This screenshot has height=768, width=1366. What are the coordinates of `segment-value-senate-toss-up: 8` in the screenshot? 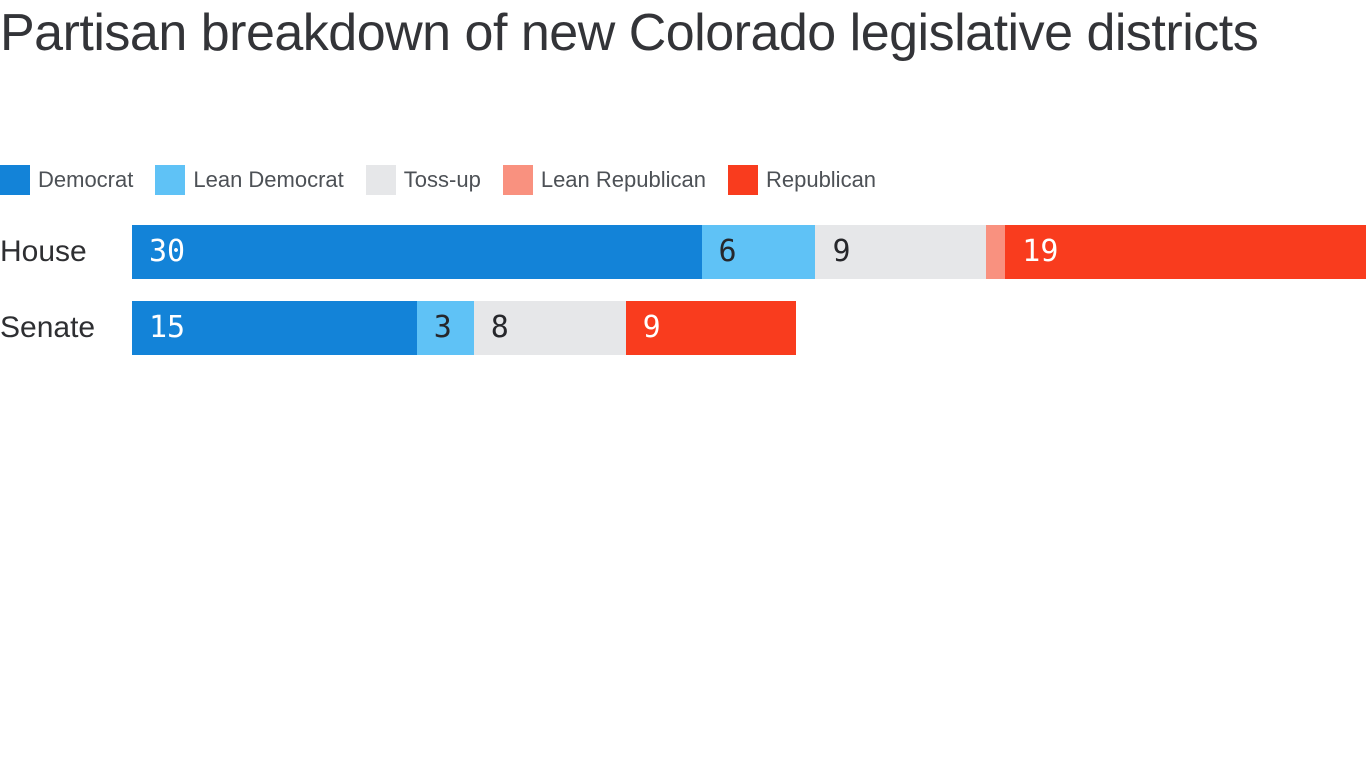 It's located at (499, 327).